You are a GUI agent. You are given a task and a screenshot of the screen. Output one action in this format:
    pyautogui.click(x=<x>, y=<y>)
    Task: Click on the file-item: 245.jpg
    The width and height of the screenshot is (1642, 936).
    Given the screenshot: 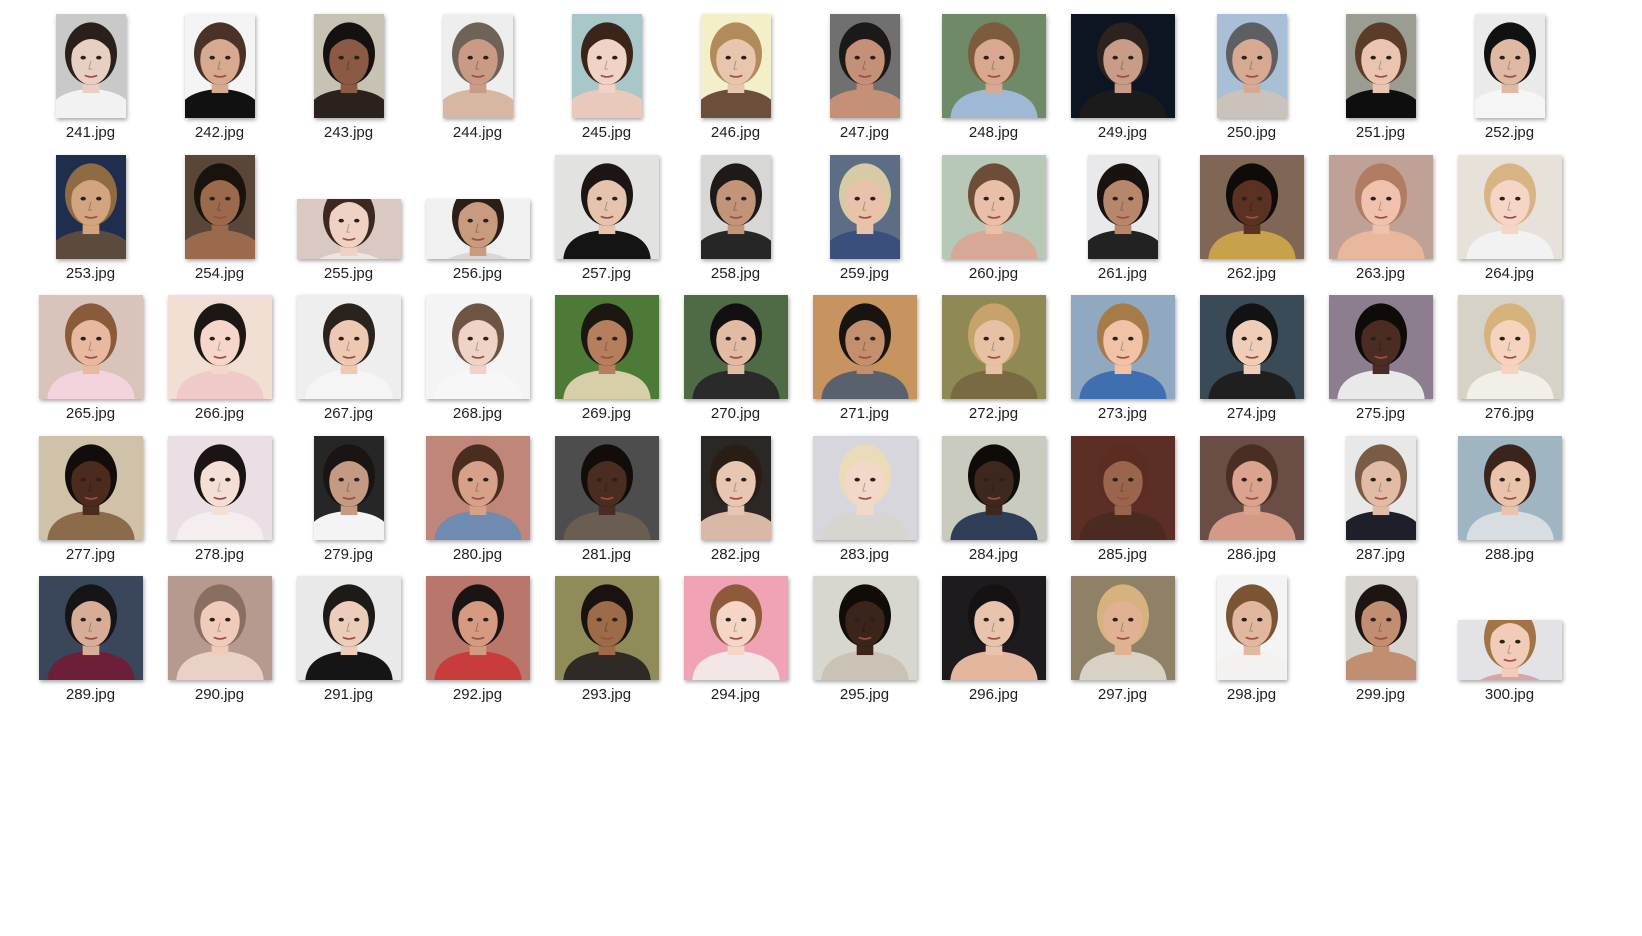 What is the action you would take?
    pyautogui.click(x=606, y=84)
    